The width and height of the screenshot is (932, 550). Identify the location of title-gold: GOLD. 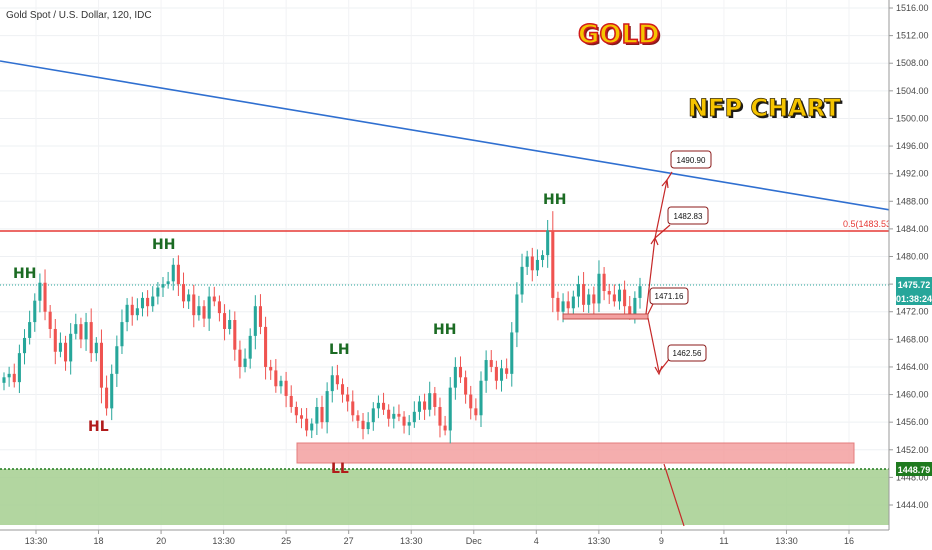
(619, 35).